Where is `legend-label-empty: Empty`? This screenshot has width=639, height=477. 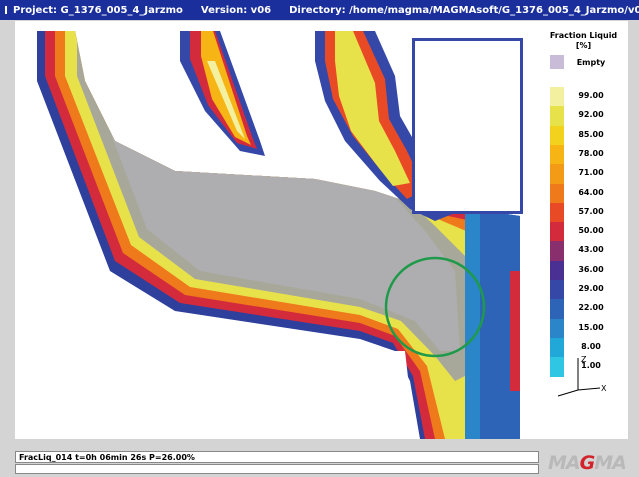 legend-label-empty: Empty is located at coordinates (591, 62).